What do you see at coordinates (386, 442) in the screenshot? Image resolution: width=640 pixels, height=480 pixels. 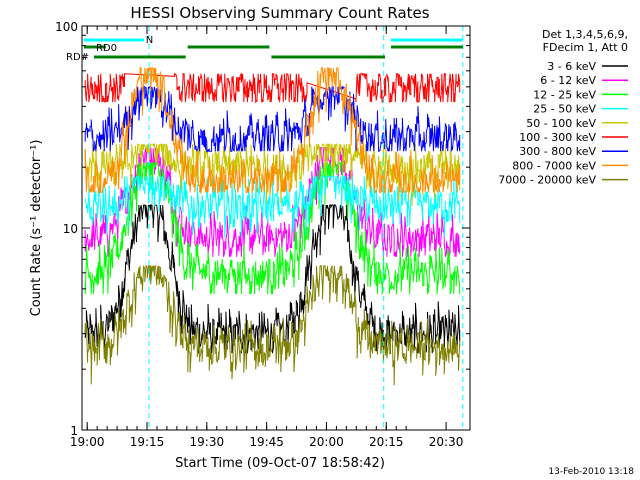 I see `x-tick-label-5: 20:15` at bounding box center [386, 442].